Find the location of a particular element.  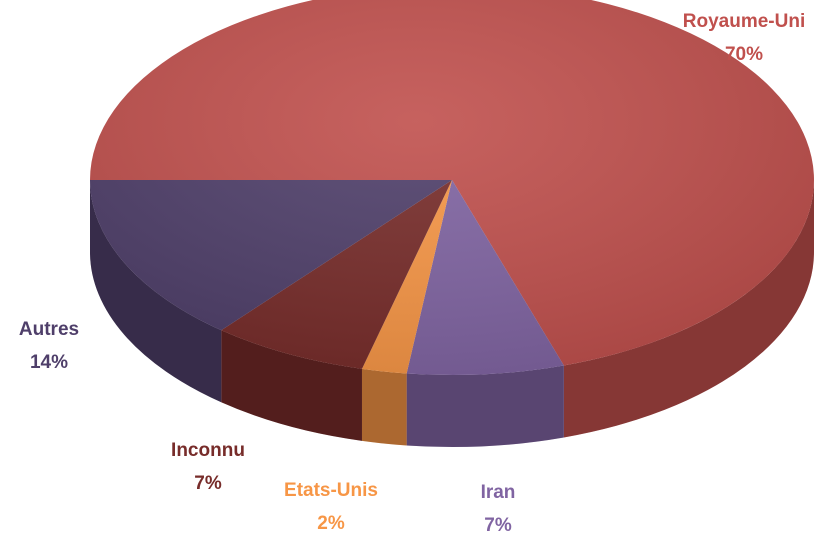

slice-label: Autres is located at coordinates (49, 329).